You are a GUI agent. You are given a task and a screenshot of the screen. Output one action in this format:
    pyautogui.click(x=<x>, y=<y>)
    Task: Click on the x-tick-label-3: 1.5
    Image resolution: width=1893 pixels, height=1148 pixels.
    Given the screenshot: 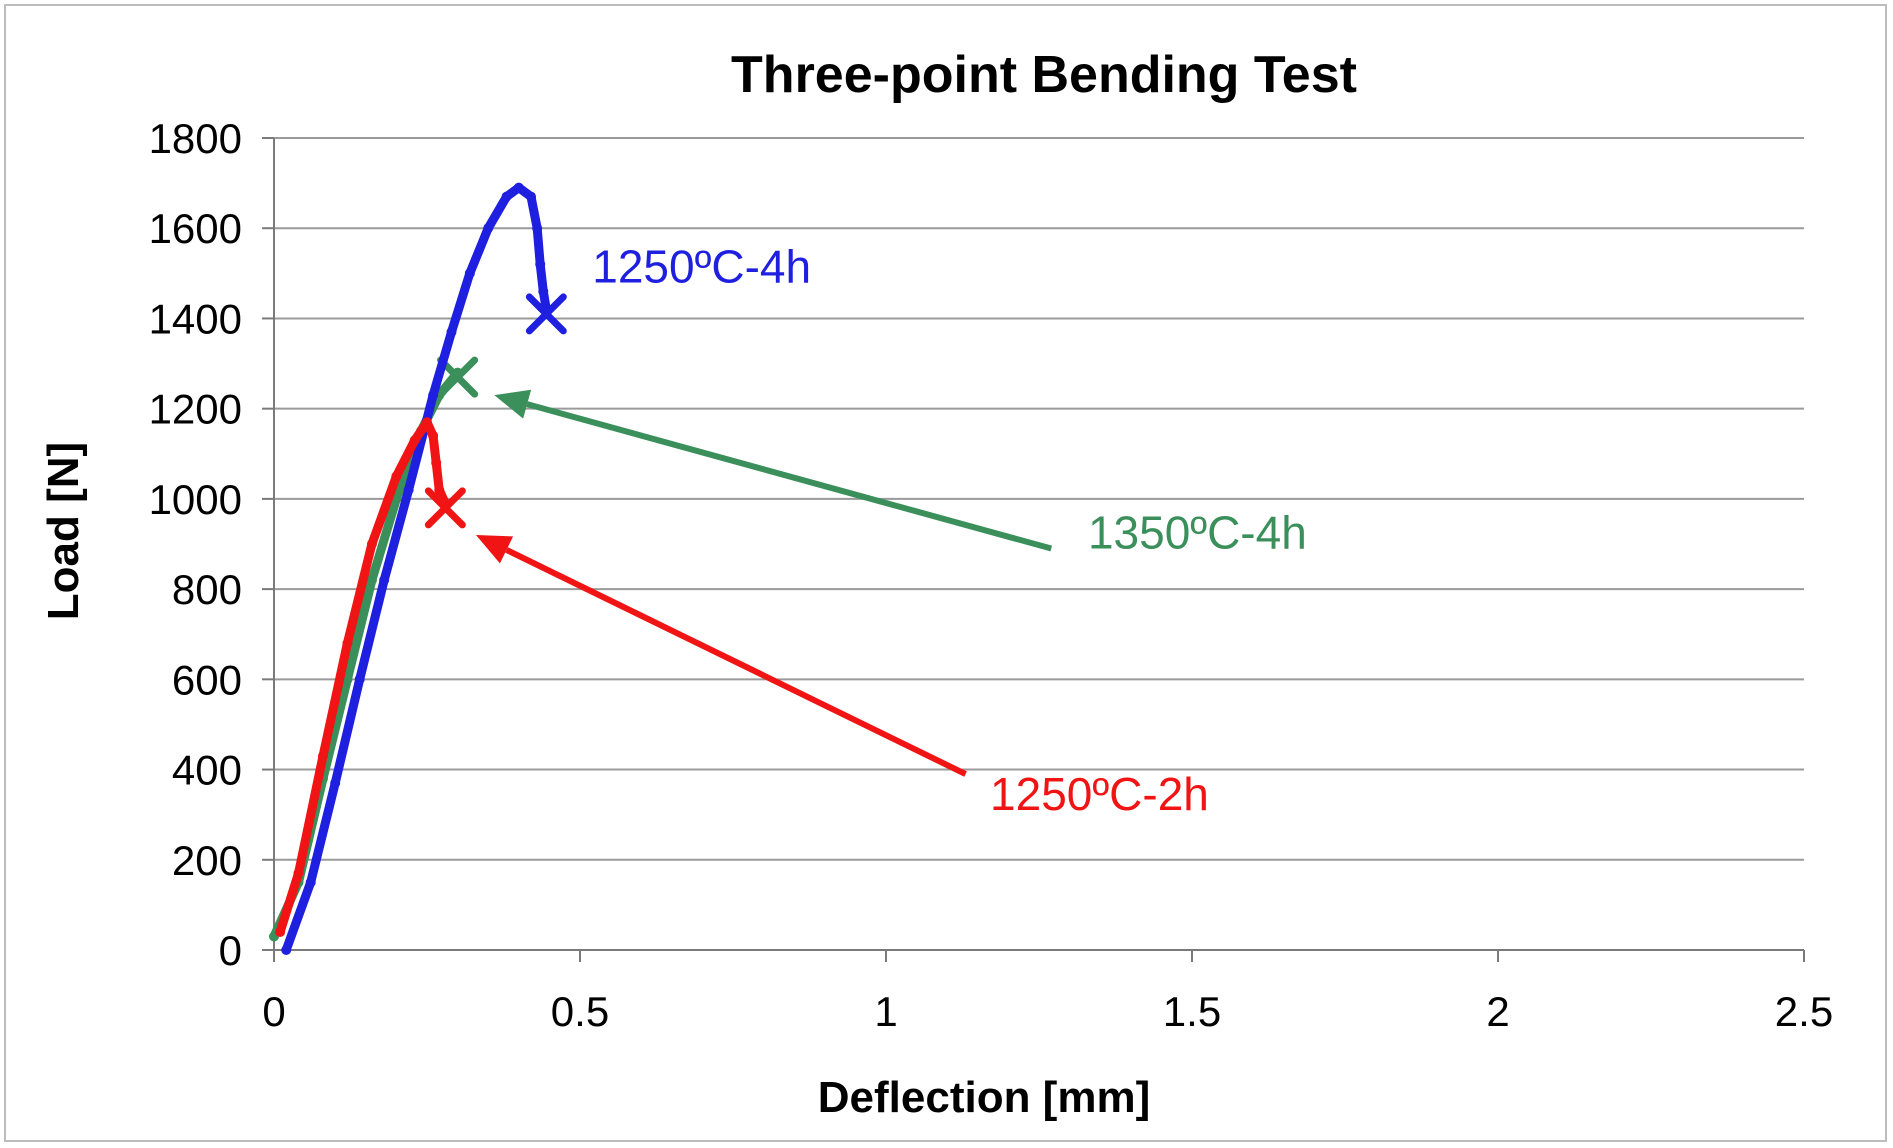 What is the action you would take?
    pyautogui.click(x=1192, y=1011)
    